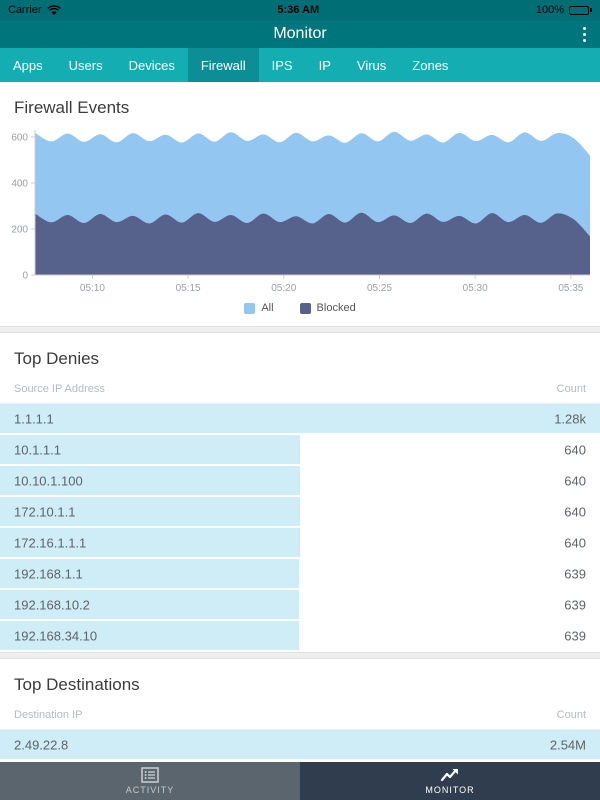 The height and width of the screenshot is (800, 600). Describe the element at coordinates (336, 308) in the screenshot. I see `legend-label: Blocked` at that location.